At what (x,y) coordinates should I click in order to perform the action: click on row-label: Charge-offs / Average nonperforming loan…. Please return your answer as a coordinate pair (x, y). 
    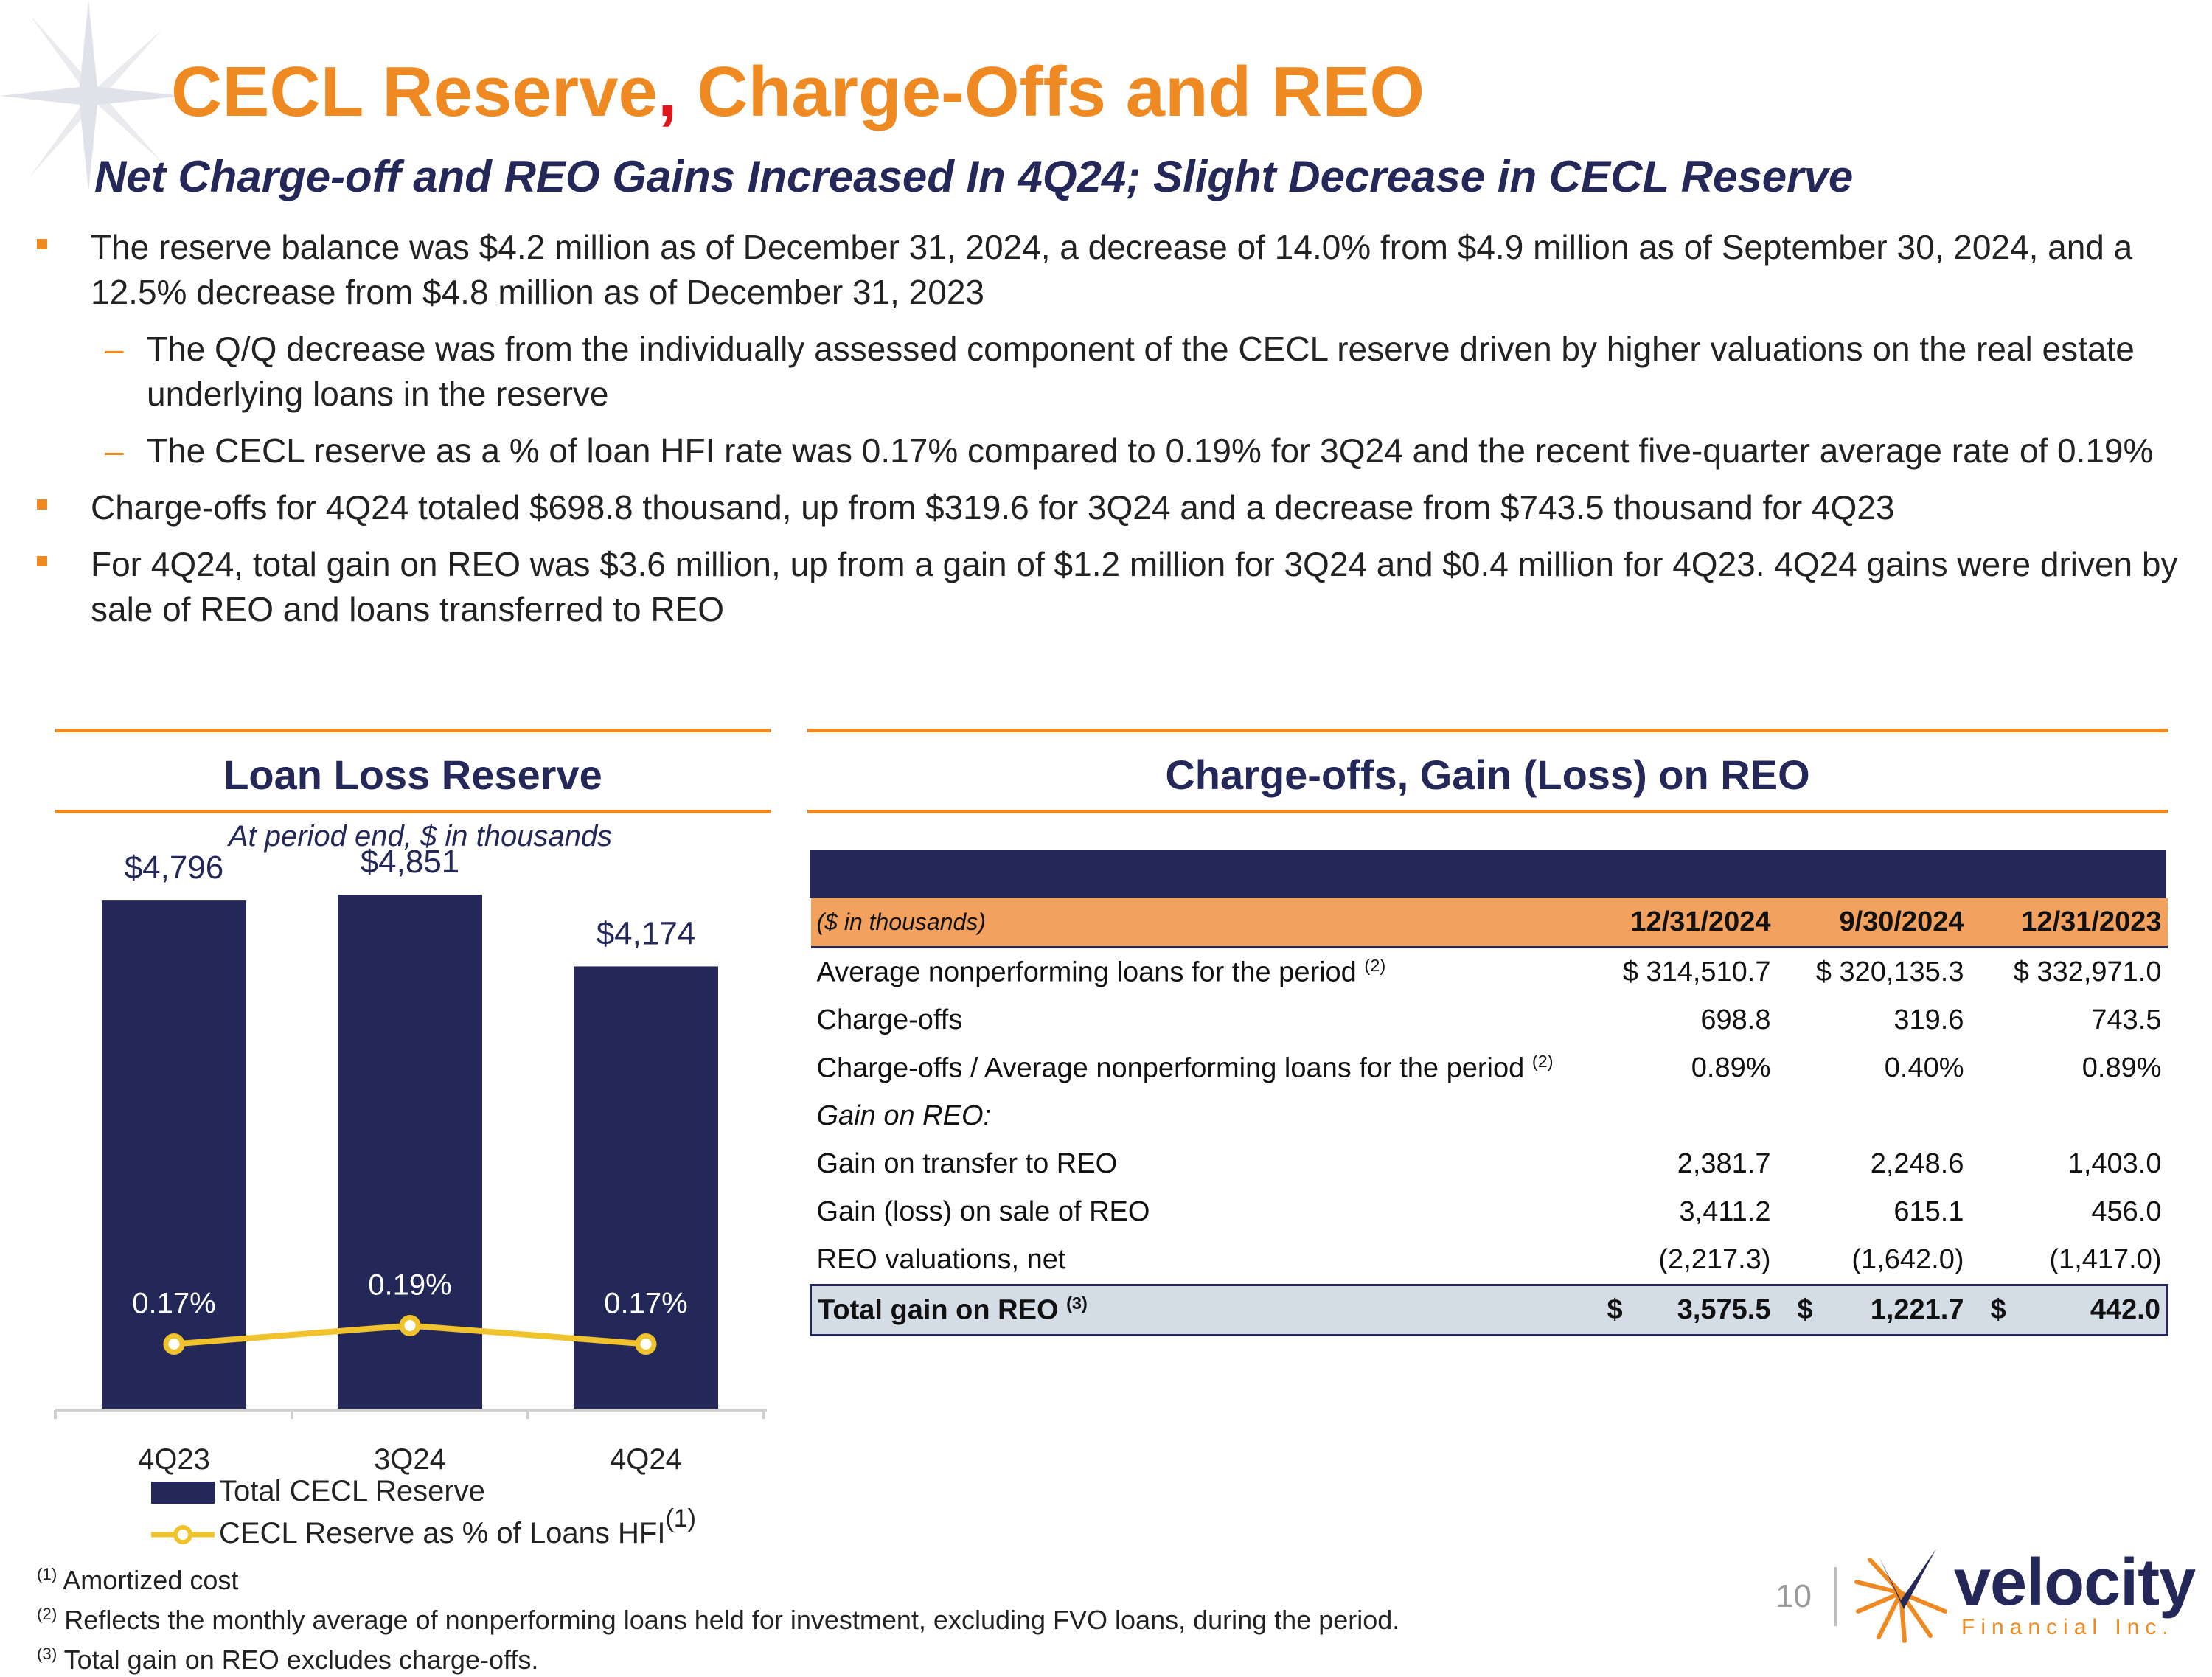
    Looking at the image, I should click on (1185, 1068).